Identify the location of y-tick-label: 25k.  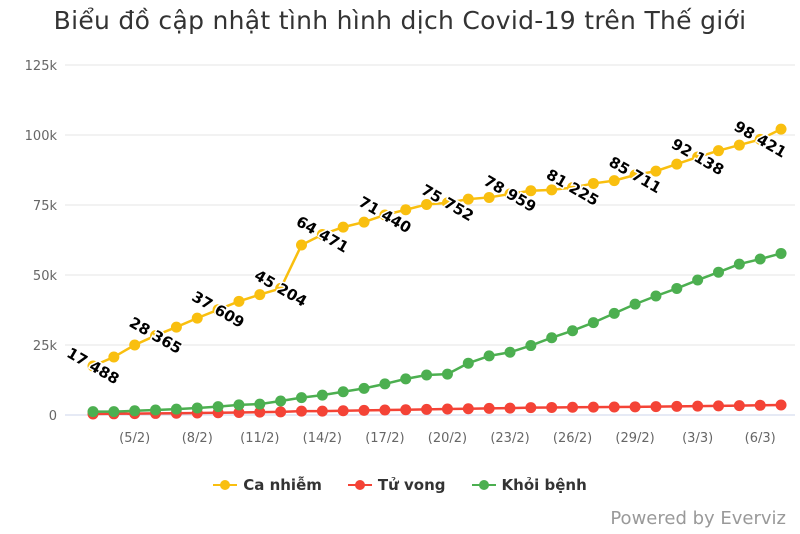
(45, 346).